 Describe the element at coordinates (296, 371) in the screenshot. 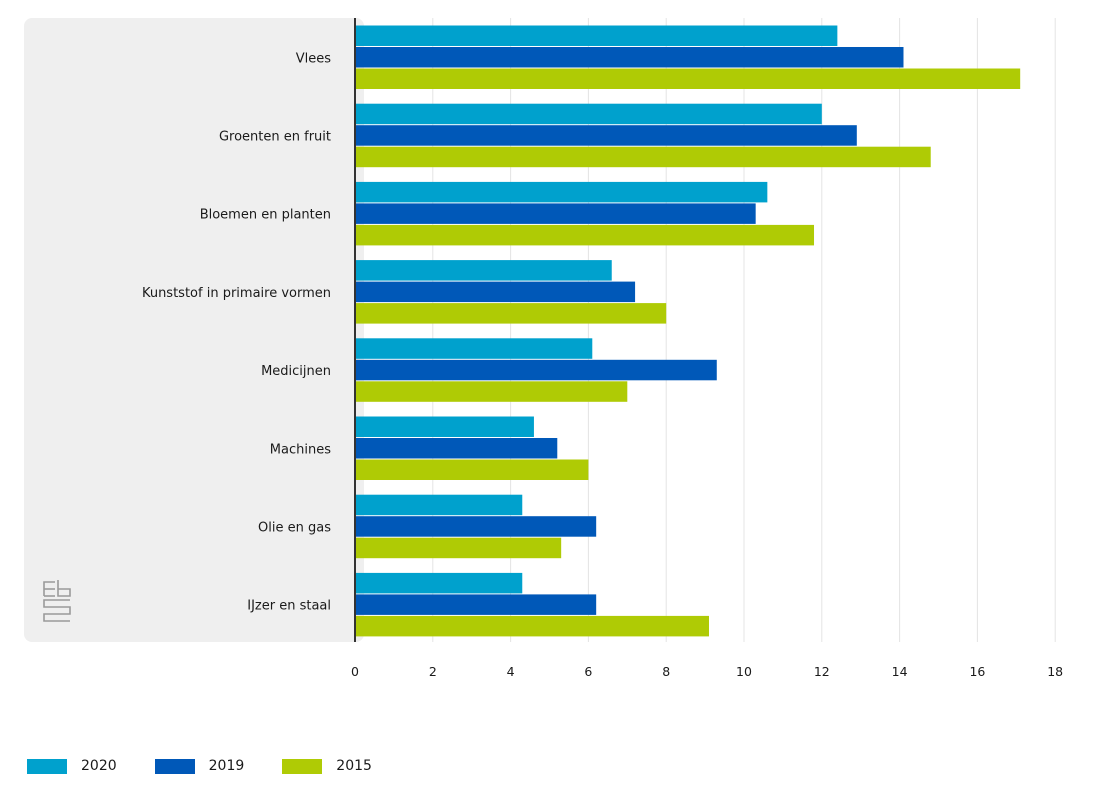

I see `category-label: Medicijnen` at that location.